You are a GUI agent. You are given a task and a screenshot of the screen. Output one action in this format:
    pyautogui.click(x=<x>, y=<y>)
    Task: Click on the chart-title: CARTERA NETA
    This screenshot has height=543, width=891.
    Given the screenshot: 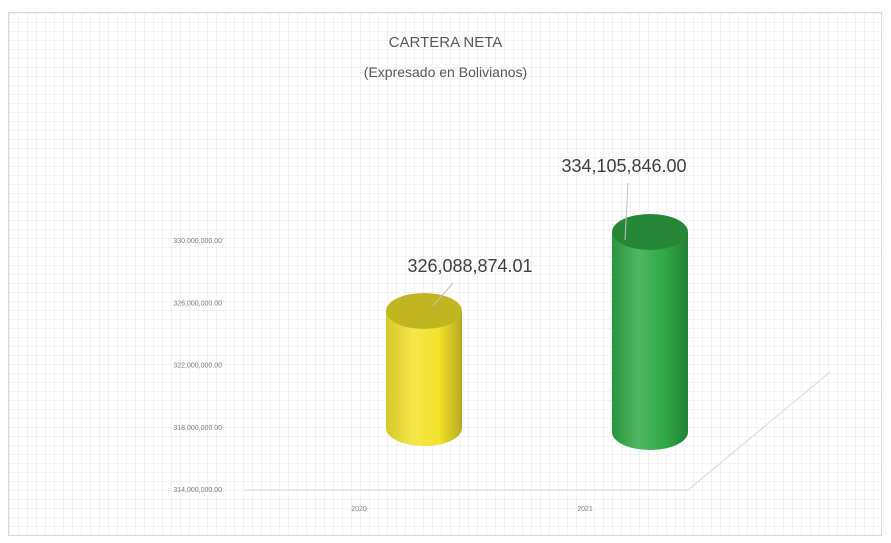 What is the action you would take?
    pyautogui.click(x=445, y=42)
    